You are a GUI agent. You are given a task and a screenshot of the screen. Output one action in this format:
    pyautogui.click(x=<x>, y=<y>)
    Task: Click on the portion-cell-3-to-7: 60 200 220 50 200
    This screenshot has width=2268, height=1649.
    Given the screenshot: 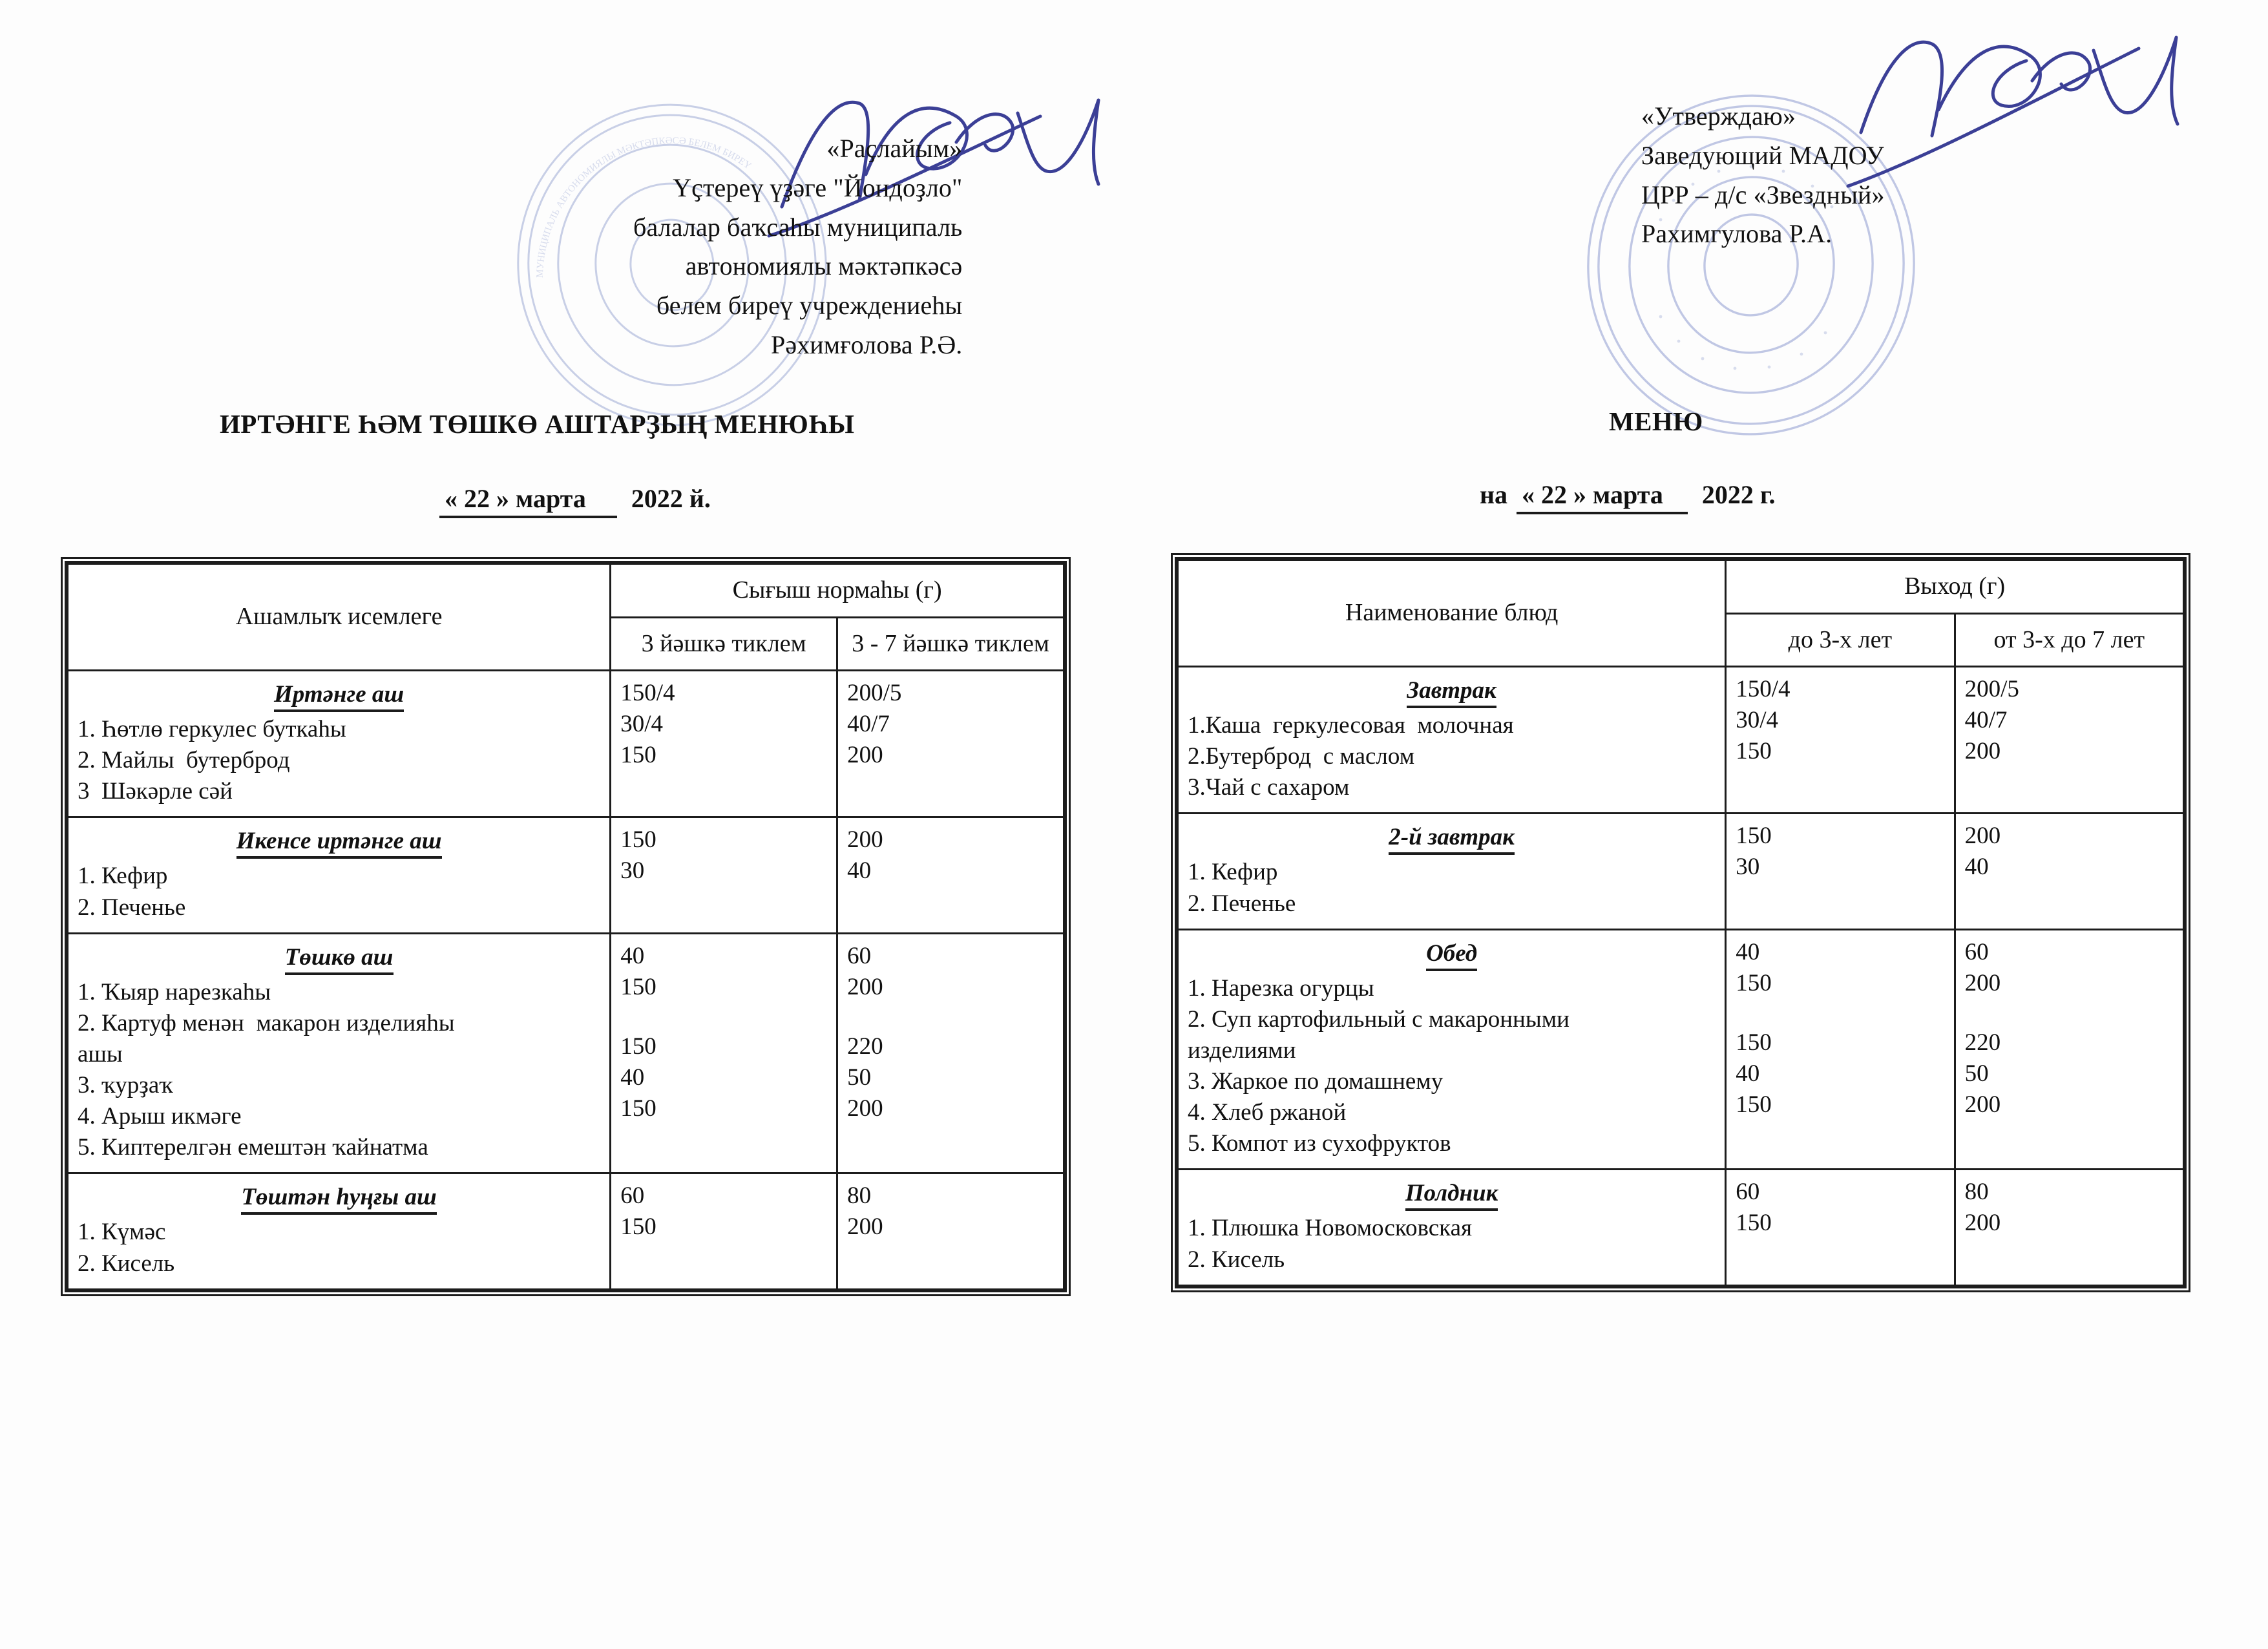 What is the action you would take?
    pyautogui.click(x=951, y=1053)
    